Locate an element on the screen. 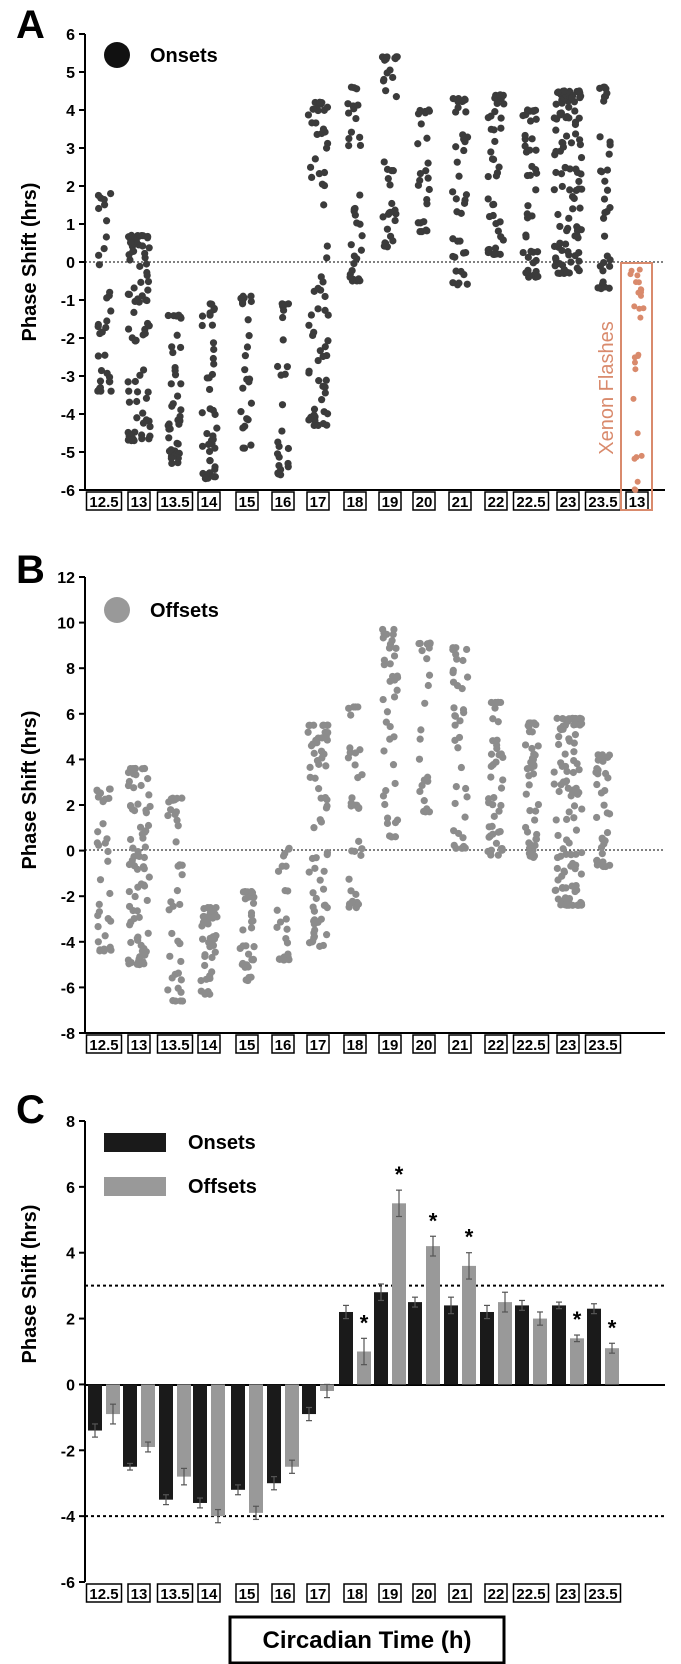  panel-c-x-ticks: 12.5 13 13.5 14 15 16 17 18 19 20 21 22 22.5 23 23.5 is located at coordinates (353, 1593).